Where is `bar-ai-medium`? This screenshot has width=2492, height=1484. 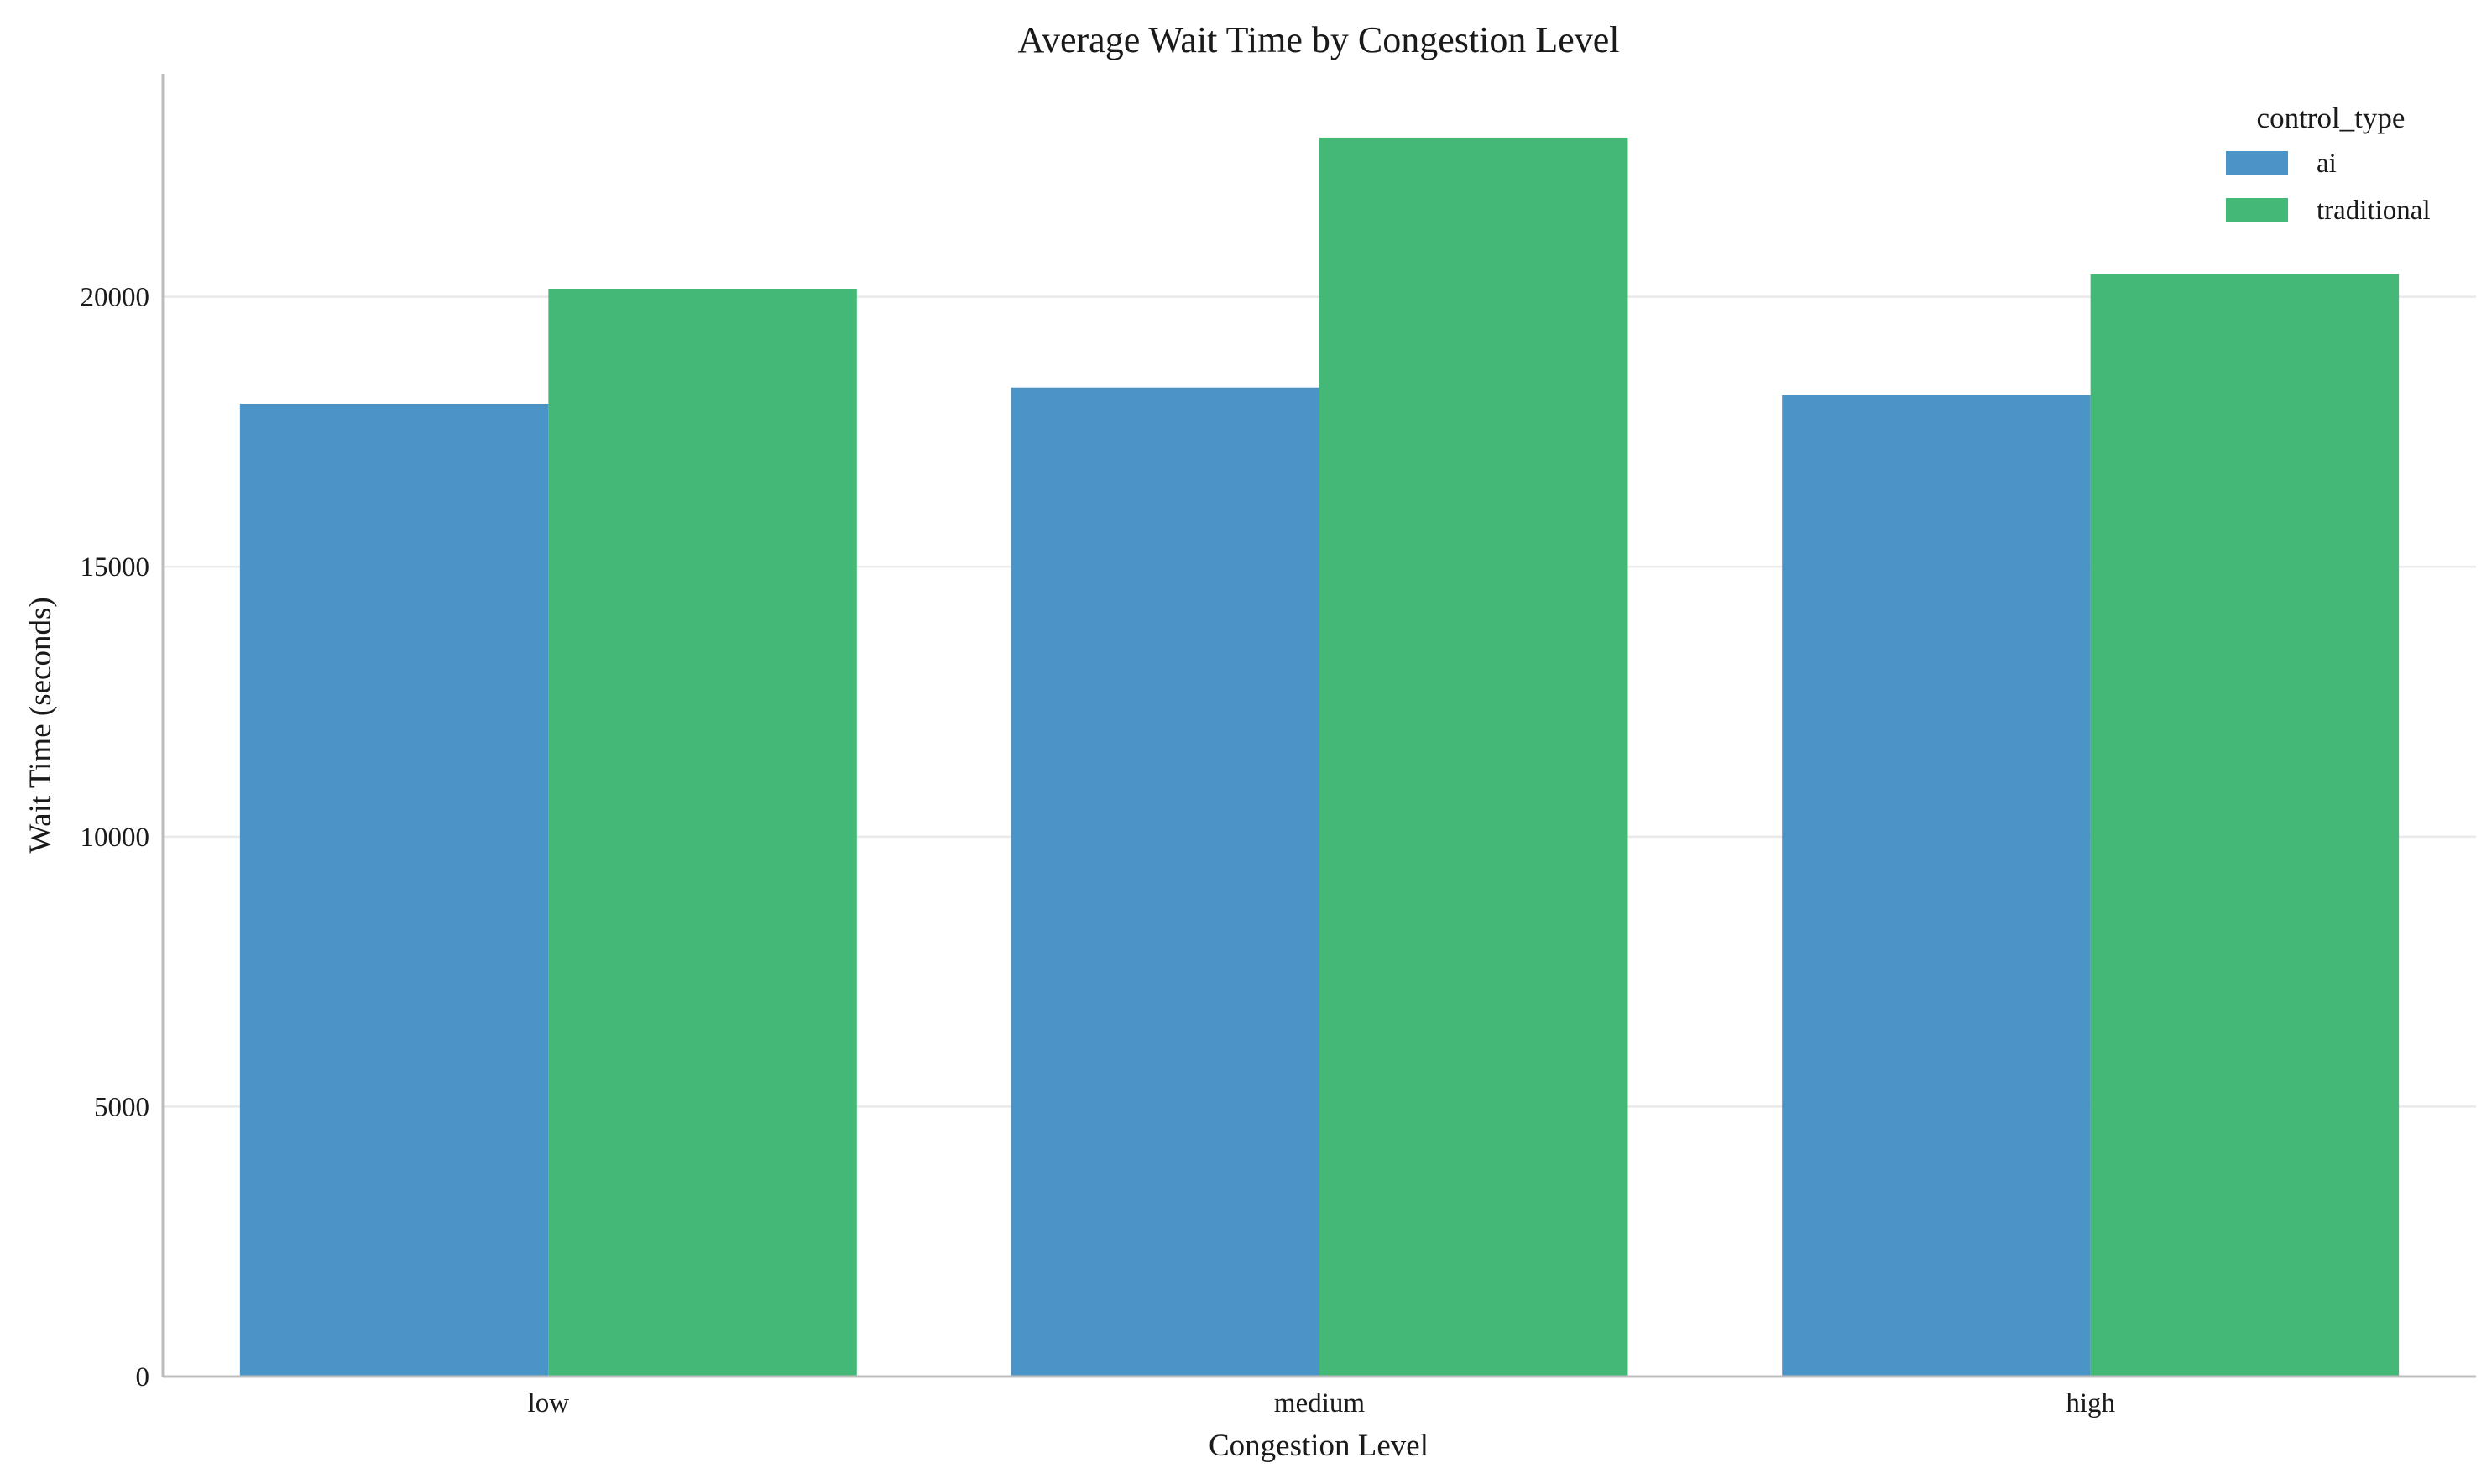
bar-ai-medium is located at coordinates (1165, 882).